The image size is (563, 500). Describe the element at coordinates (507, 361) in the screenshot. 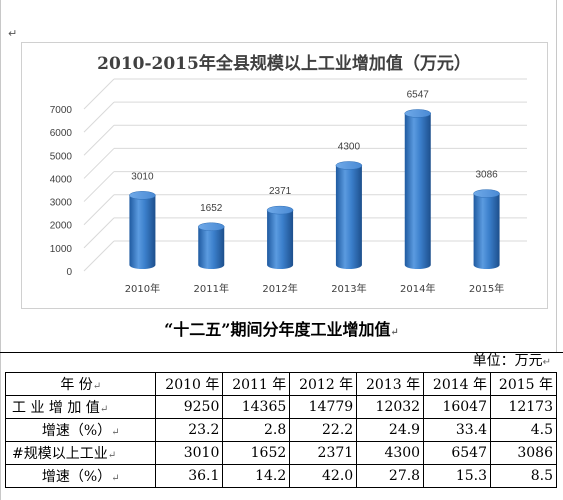

I see `unit-label-text: 单位：万元` at that location.